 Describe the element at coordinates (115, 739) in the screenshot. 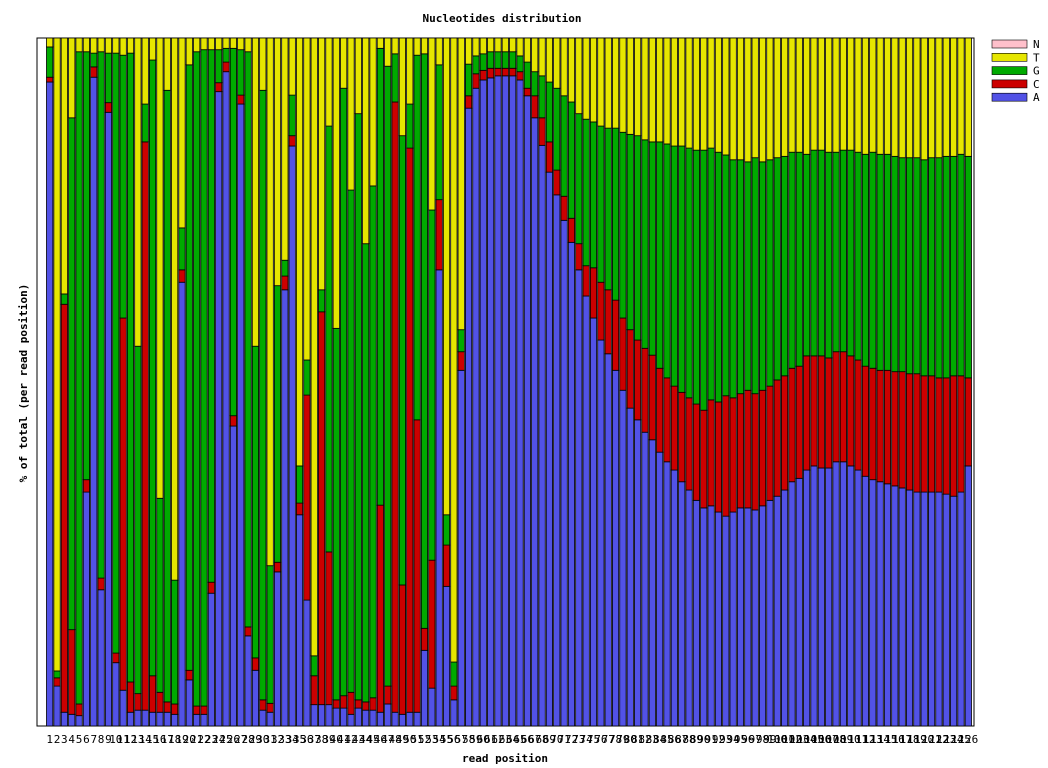

I see `x-tick-label: 10` at that location.